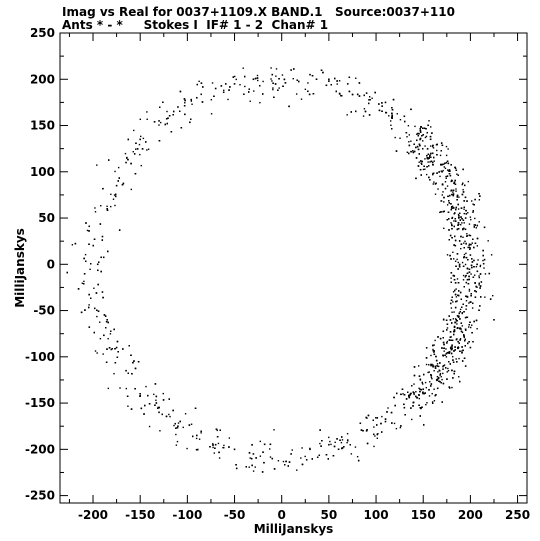 The width and height of the screenshot is (540, 541). Describe the element at coordinates (40, 496) in the screenshot. I see `y-tick-label: -250` at that location.